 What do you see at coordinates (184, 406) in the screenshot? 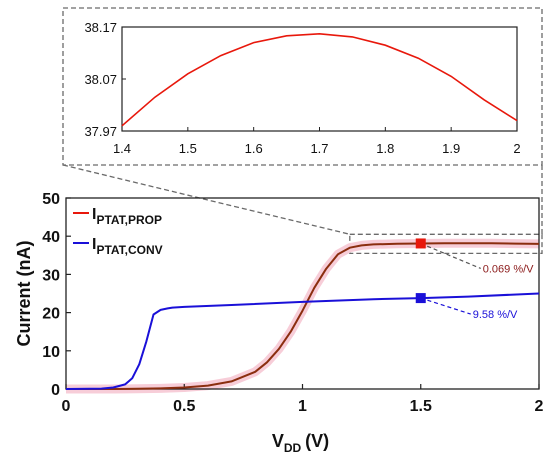
I see `x-tick-label: 0.5` at bounding box center [184, 406].